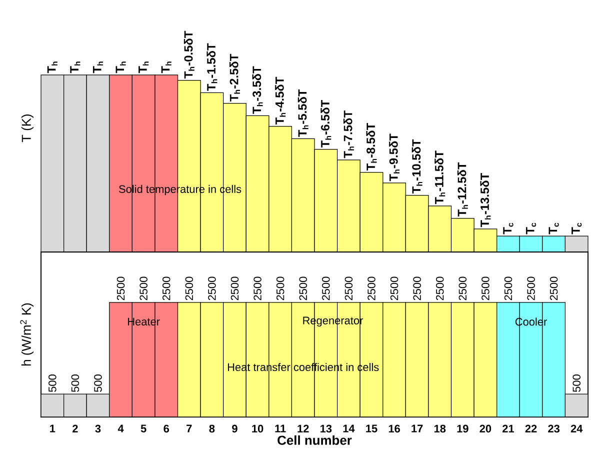 This screenshot has width=591, height=471. Describe the element at coordinates (235, 78) in the screenshot. I see `annotation: T$_{h}$-2.5δT` at that location.